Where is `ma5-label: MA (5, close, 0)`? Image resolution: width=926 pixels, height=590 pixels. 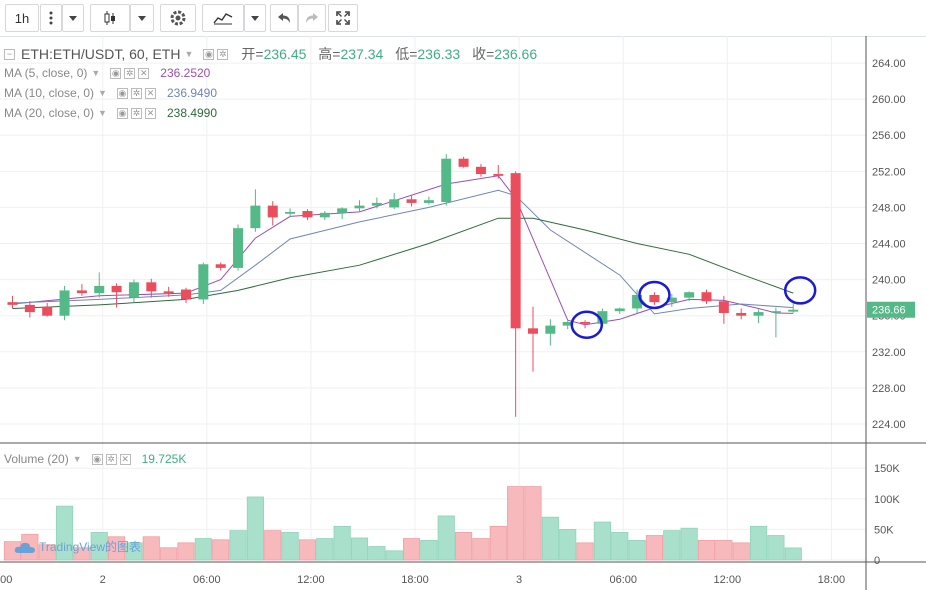
ma5-label: MA (5, close, 0) is located at coordinates (46, 73).